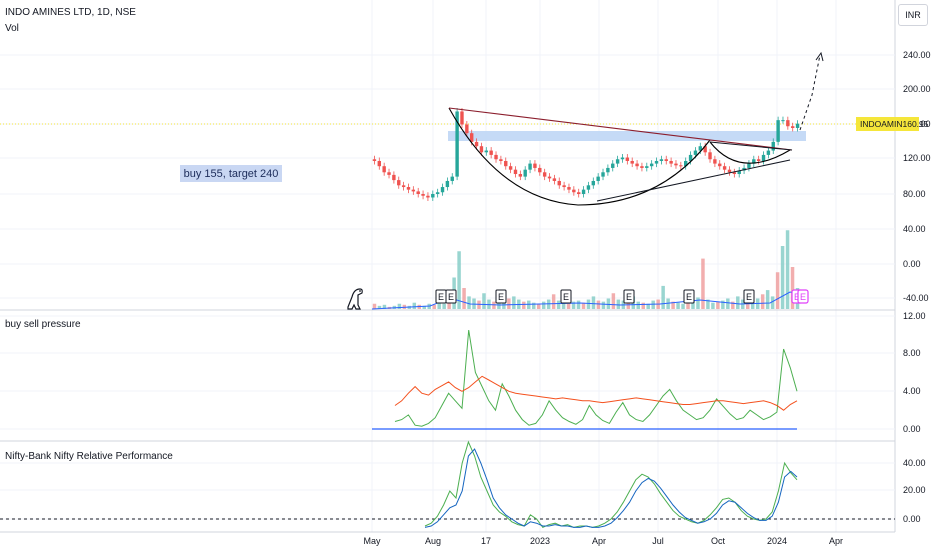  What do you see at coordinates (579, 156) in the screenshot?
I see `cup-curve` at bounding box center [579, 156].